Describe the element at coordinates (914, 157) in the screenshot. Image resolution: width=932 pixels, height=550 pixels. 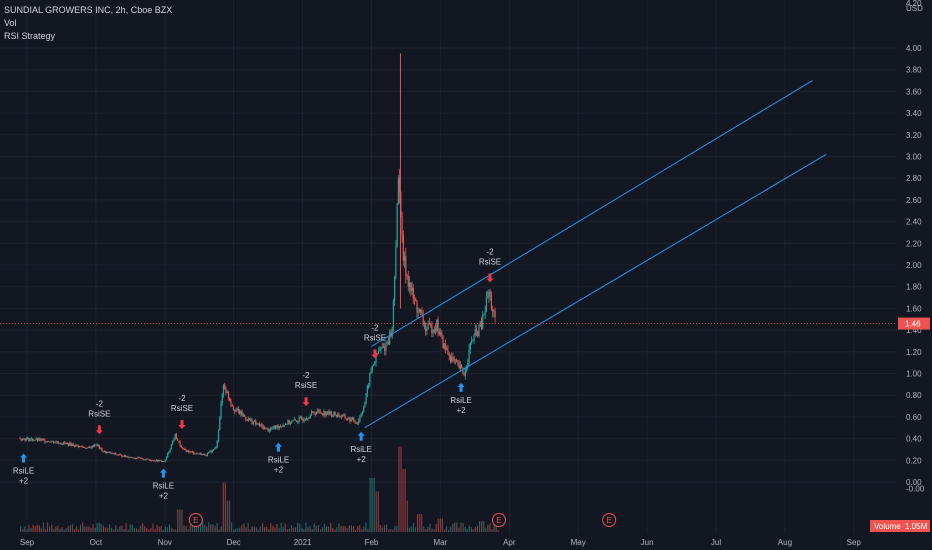
I see `y-tick-label: 3.00` at that location.